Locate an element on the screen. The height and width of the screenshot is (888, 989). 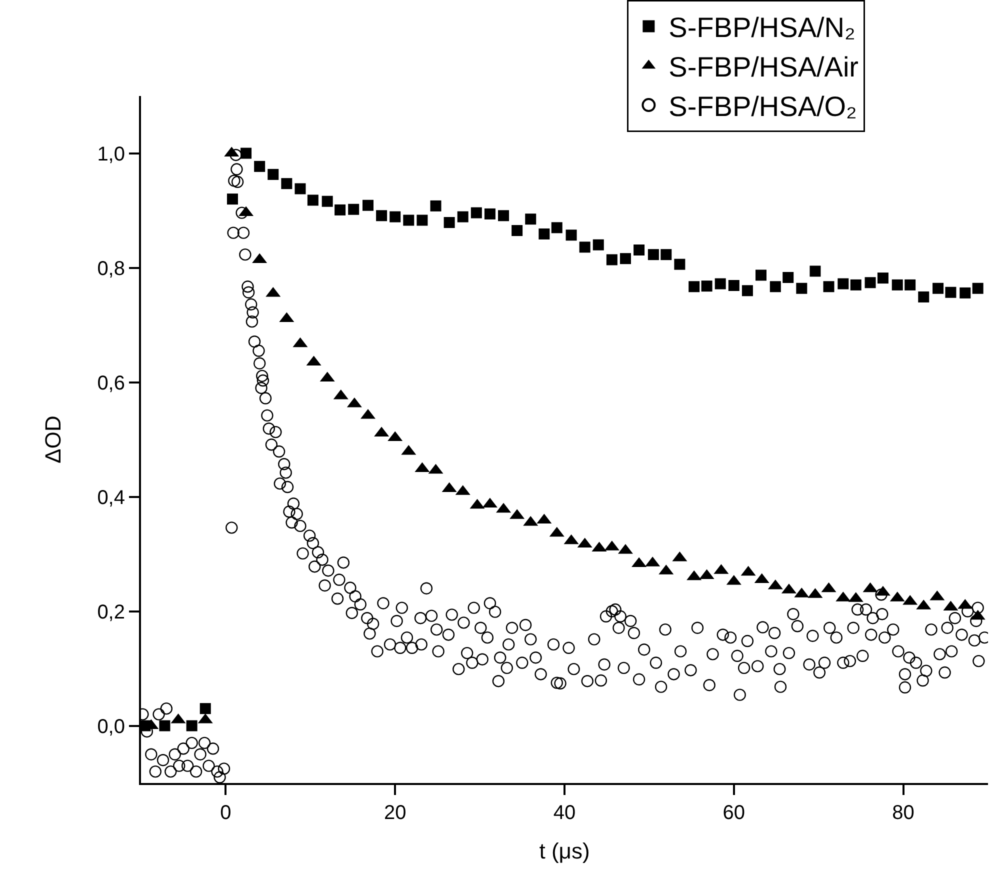
x-tick-label: 60 is located at coordinates (734, 813).